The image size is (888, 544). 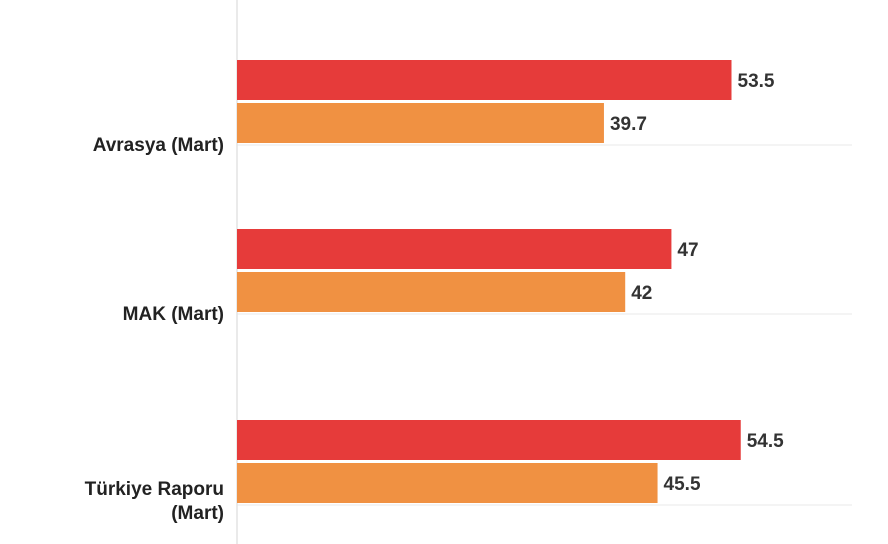 What do you see at coordinates (154, 501) in the screenshot?
I see `category-label-turkiye-raporu: Türkiye Raporu (Mart)` at bounding box center [154, 501].